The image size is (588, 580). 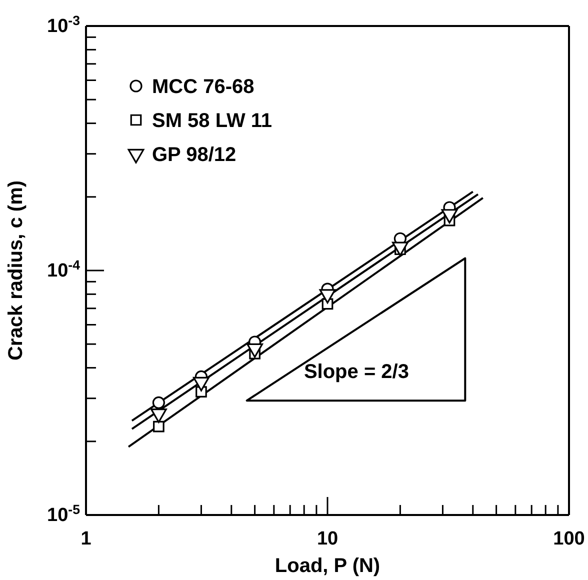 I want to click on x-tick-label: 1, so click(x=86, y=539).